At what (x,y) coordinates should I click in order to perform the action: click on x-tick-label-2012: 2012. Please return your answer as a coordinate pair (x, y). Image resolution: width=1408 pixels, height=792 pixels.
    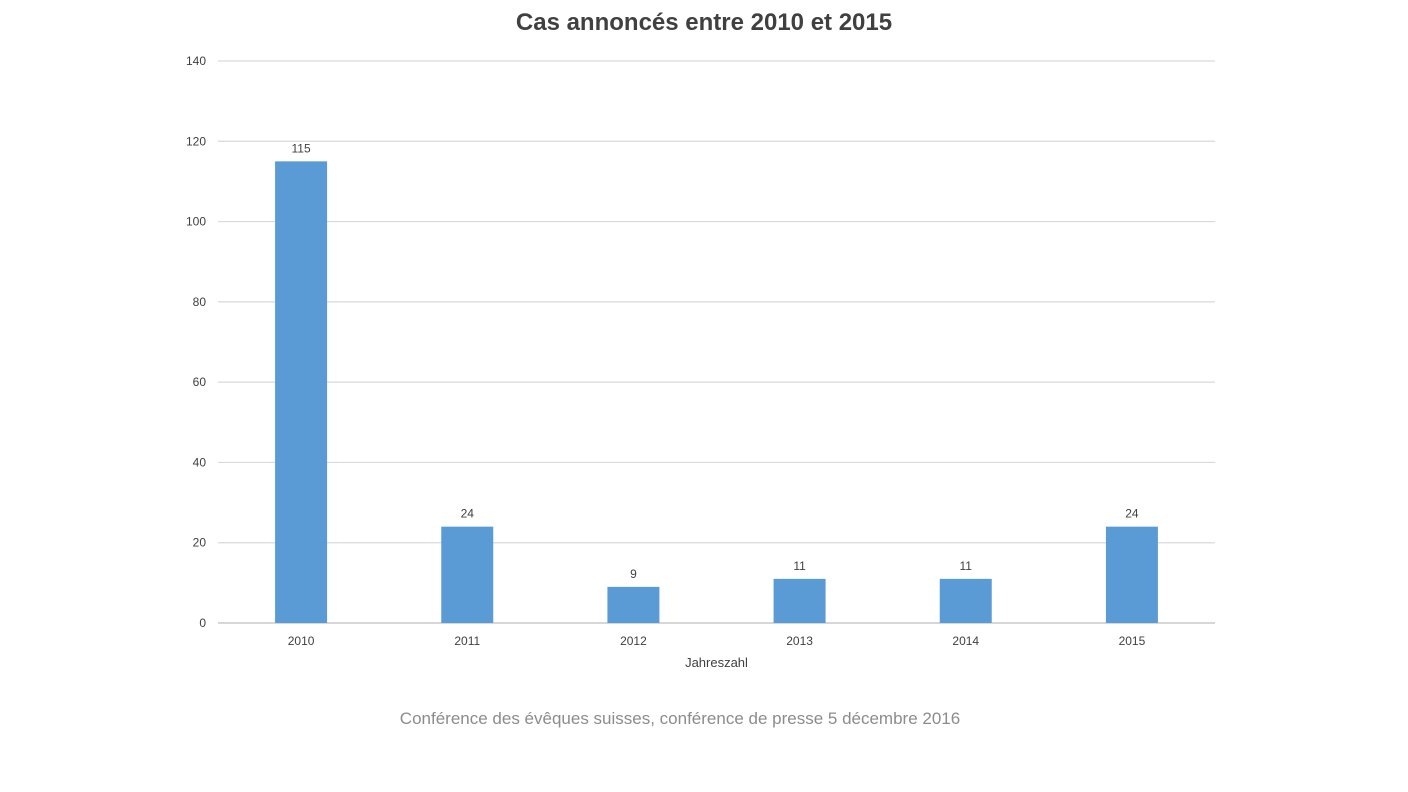
    Looking at the image, I should click on (633, 641).